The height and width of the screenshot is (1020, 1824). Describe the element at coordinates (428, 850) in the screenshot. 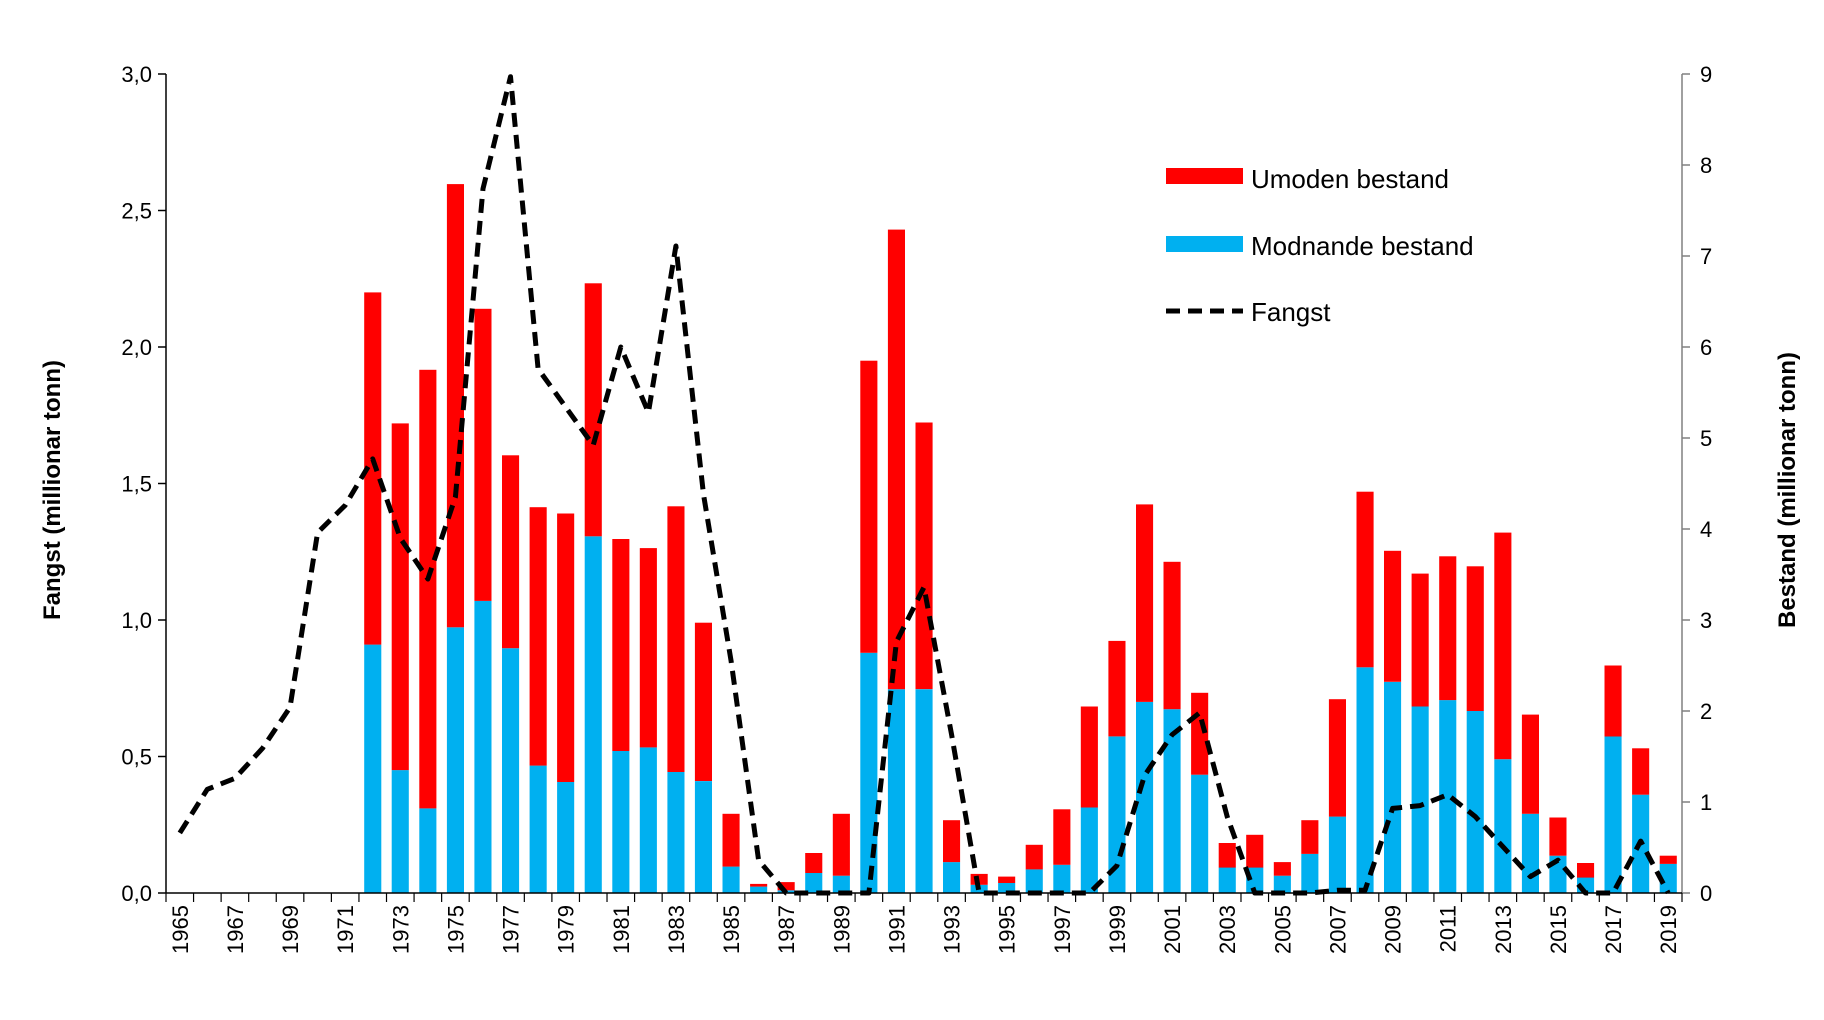

I see `bar-modnande-1974` at that location.